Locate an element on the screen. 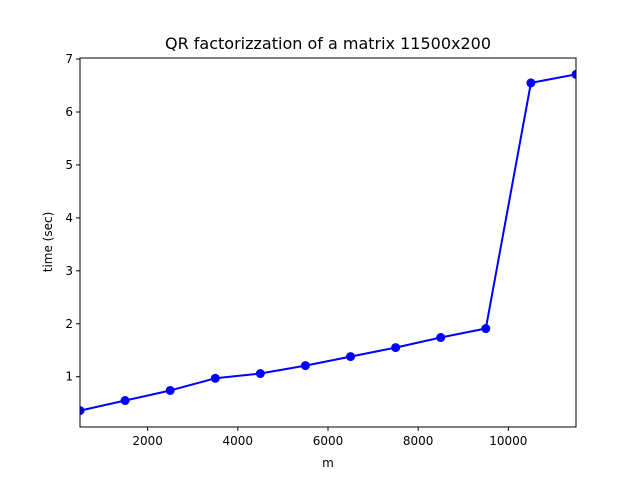 The image size is (640, 485). x-tick-label: 10000 is located at coordinates (508, 441).